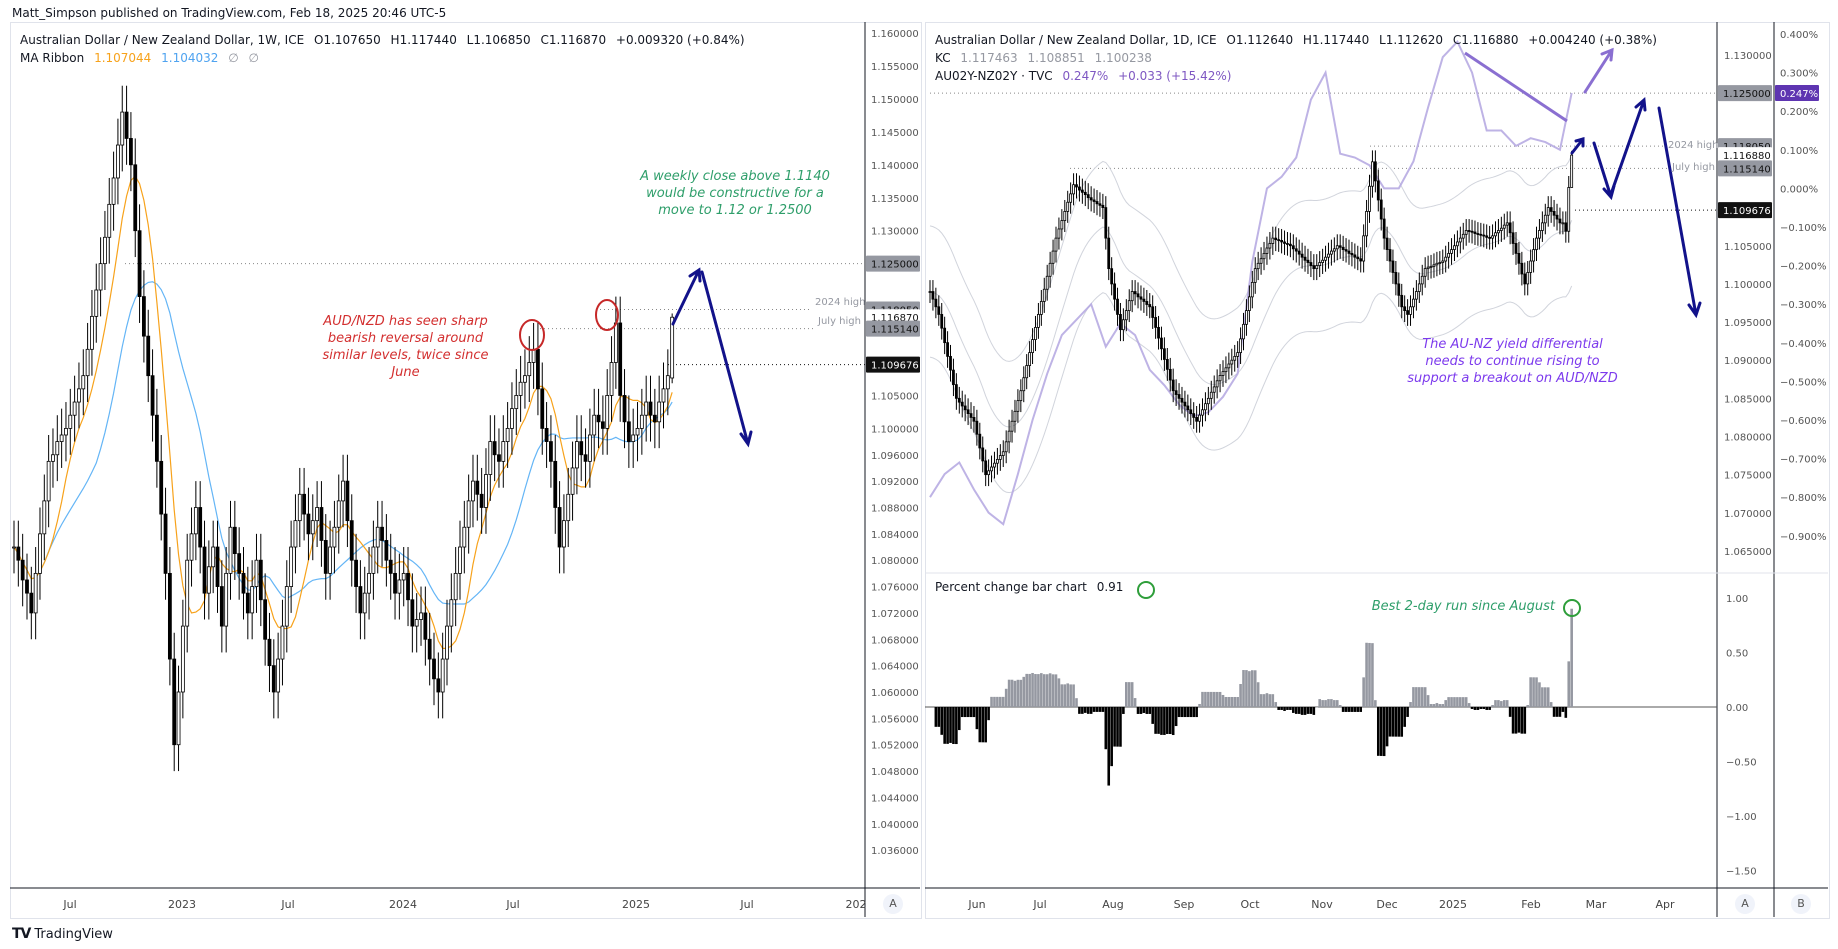 The height and width of the screenshot is (949, 1838). I want to click on reversal-circle, so click(532, 335).